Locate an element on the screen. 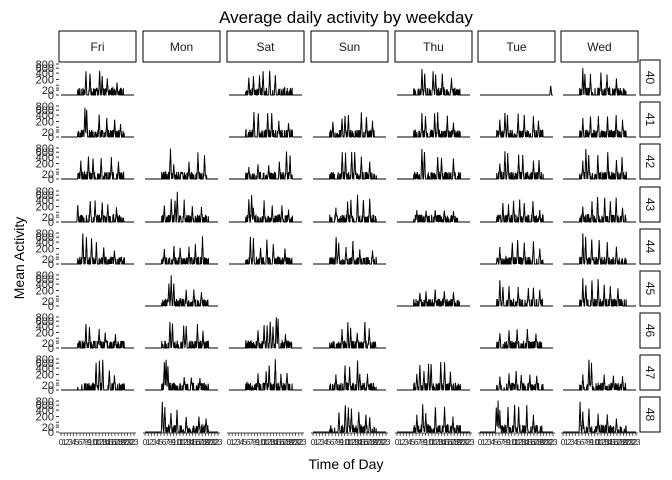 Image resolution: width=672 pixels, height=480 pixels. y-tick-label: 20 is located at coordinates (48, 133).